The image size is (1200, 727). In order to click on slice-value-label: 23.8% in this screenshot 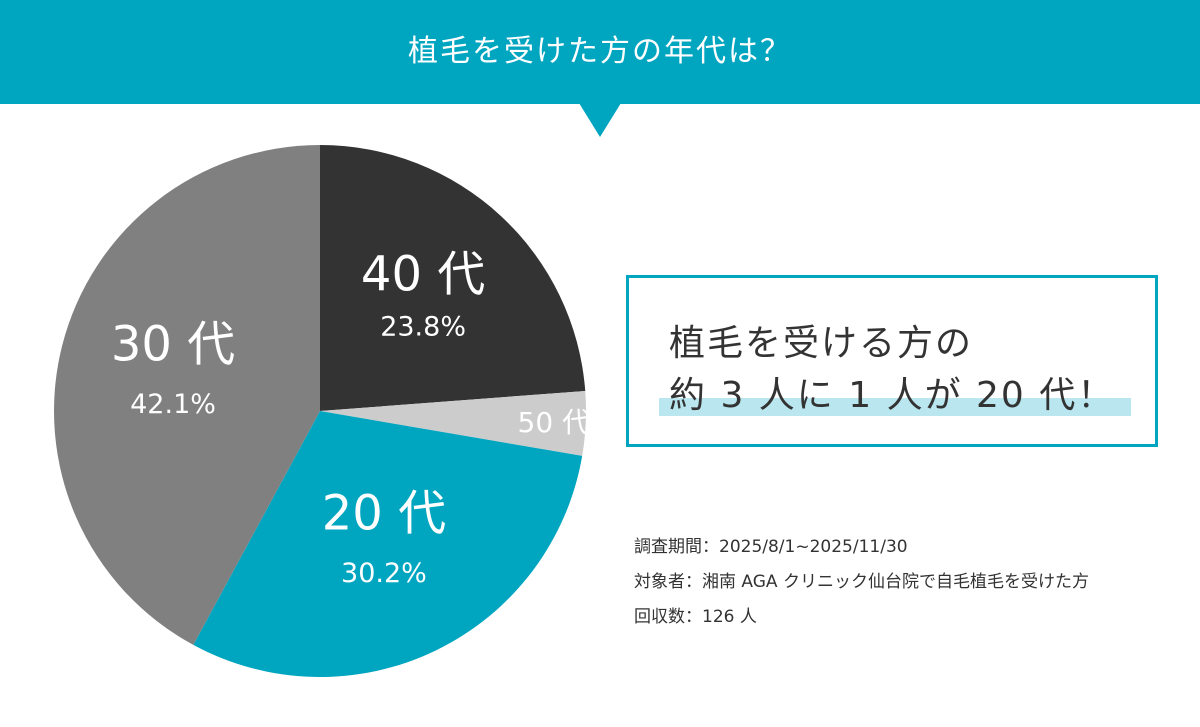, I will do `click(423, 326)`.